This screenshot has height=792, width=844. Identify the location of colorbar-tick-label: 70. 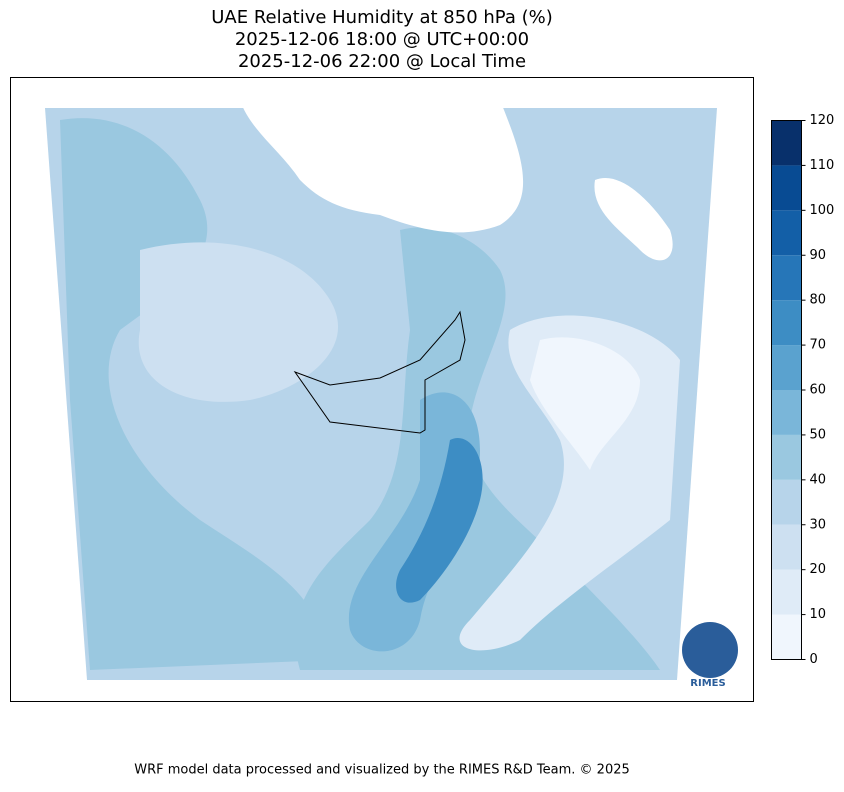
(818, 345).